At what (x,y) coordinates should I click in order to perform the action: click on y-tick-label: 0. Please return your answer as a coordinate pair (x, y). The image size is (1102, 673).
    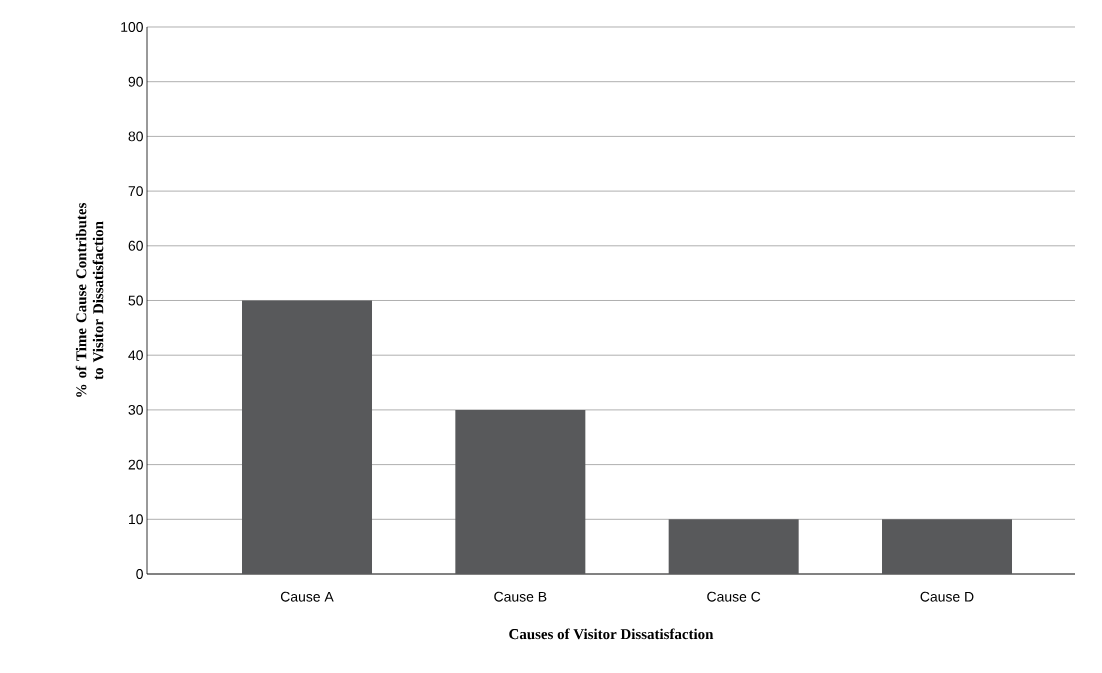
    Looking at the image, I should click on (139, 574).